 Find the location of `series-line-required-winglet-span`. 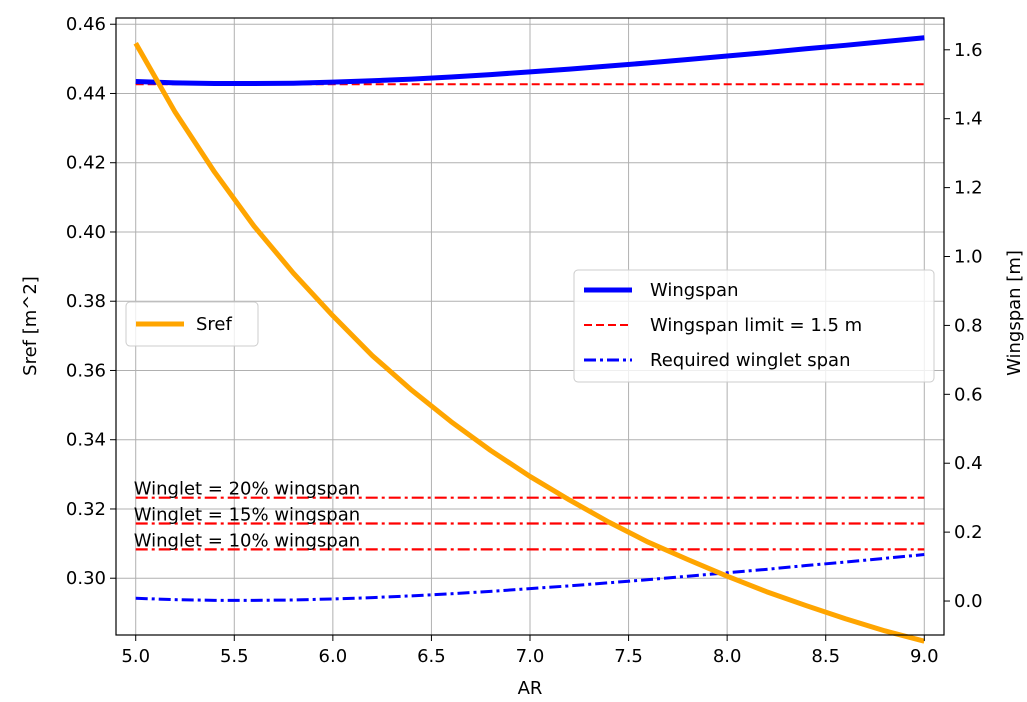

series-line-required-winglet-span is located at coordinates (530, 577).